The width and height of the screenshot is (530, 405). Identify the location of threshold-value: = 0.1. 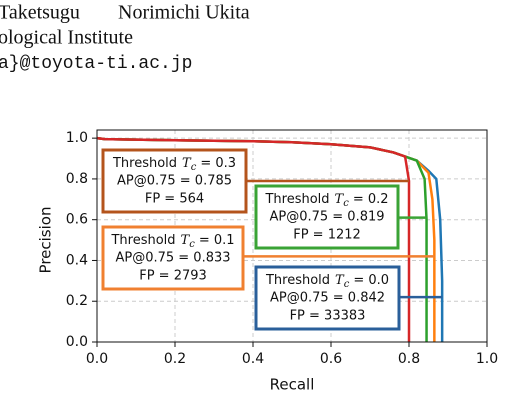
(217, 240).